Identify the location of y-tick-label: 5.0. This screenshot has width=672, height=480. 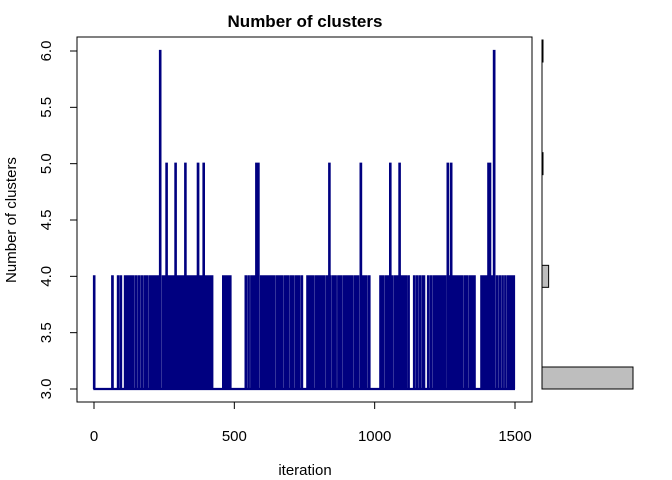
(46, 163).